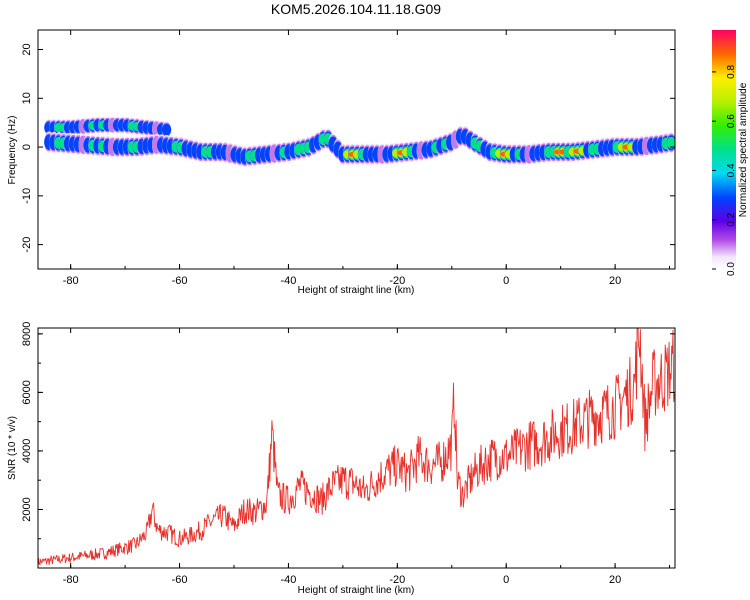 This screenshot has height=600, width=750. Describe the element at coordinates (288, 281) in the screenshot. I see `heatmap-xtick-label--40: -40` at that location.